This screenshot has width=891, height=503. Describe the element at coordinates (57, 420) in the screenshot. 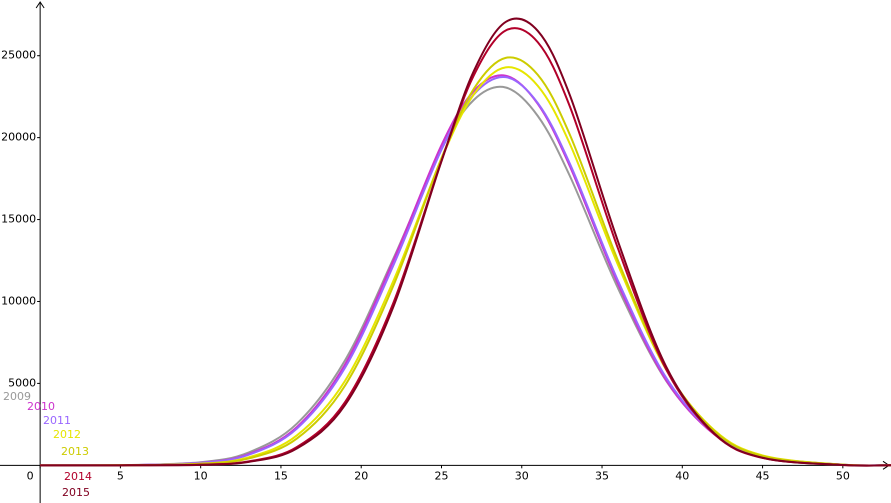

I see `legend-label: 2011` at that location.